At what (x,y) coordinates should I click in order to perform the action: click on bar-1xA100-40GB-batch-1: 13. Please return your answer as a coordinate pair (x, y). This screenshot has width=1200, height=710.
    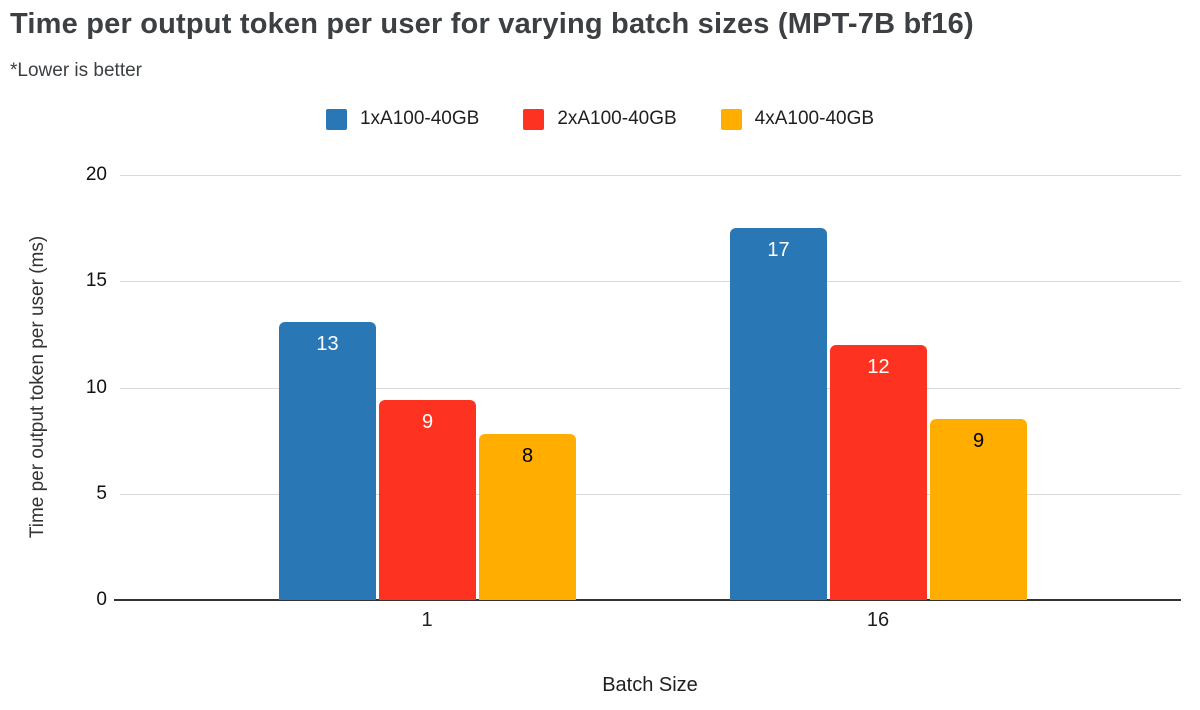
    Looking at the image, I should click on (327, 460).